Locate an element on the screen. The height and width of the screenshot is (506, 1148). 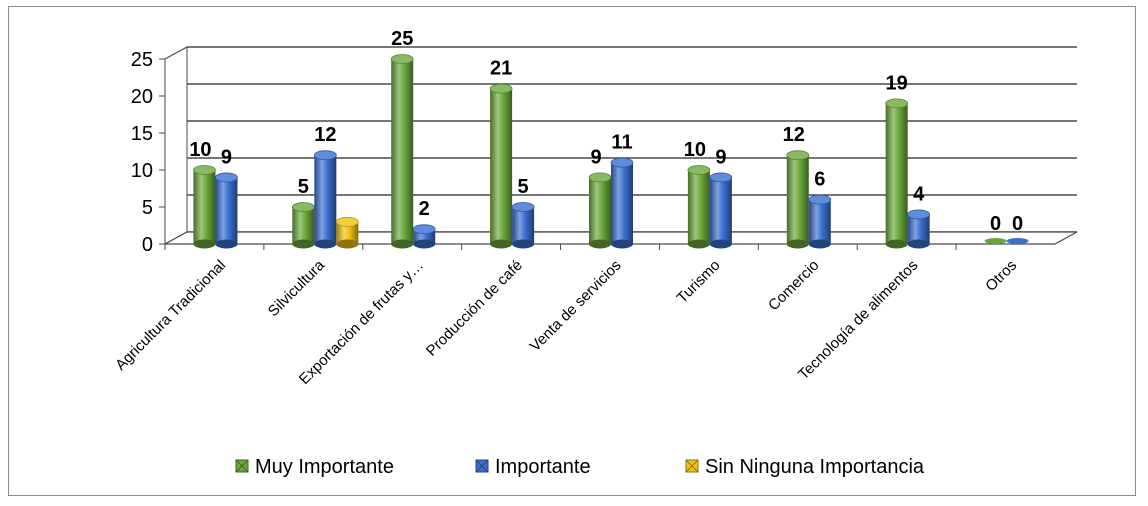
data-label-muy-importante-venta-de-servicios: 9 is located at coordinates (595, 157).